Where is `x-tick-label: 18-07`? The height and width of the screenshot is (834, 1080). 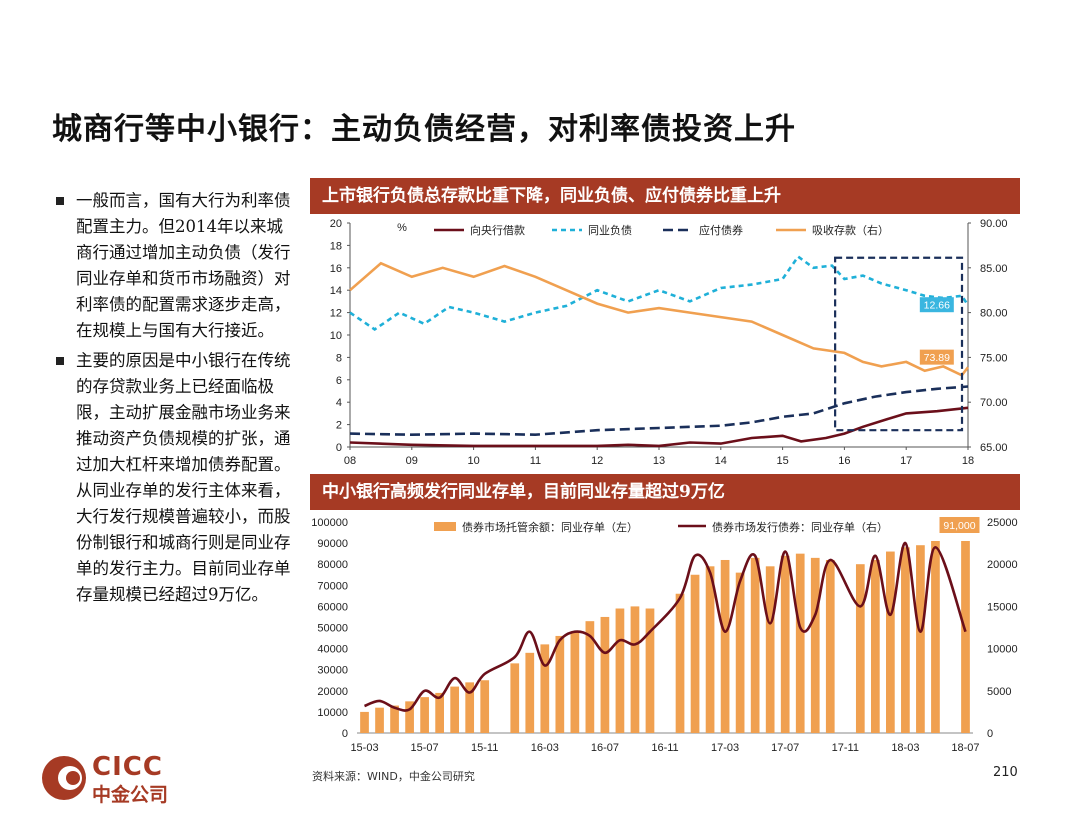
x-tick-label: 18-07 is located at coordinates (965, 748).